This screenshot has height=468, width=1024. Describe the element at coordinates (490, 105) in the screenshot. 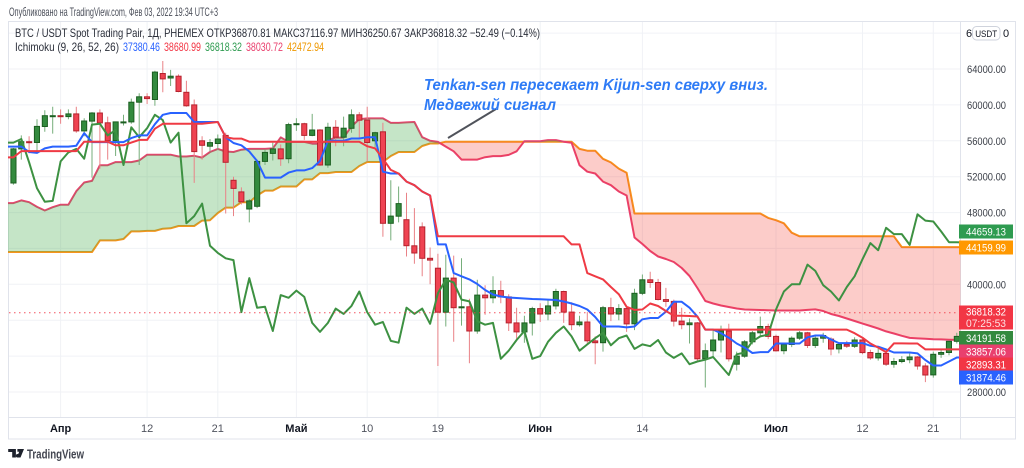

I see `svg-text: Медвежий сигнал` at that location.